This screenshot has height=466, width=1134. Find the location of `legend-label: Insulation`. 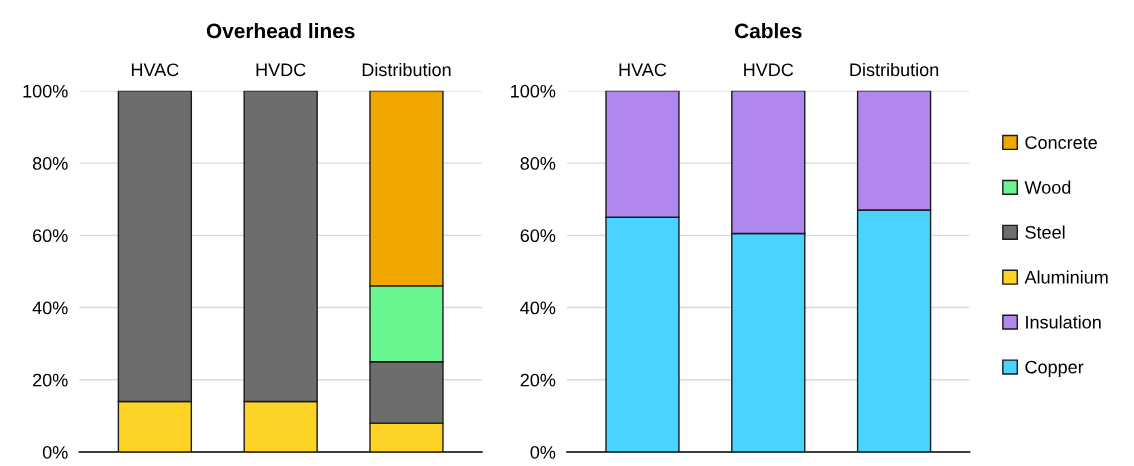

legend-label: Insulation is located at coordinates (1063, 322).